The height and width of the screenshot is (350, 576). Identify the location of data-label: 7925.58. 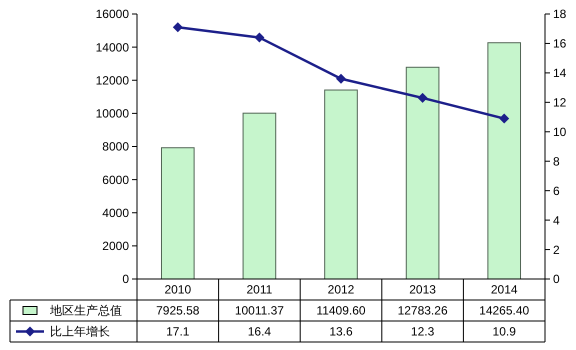
(178, 311).